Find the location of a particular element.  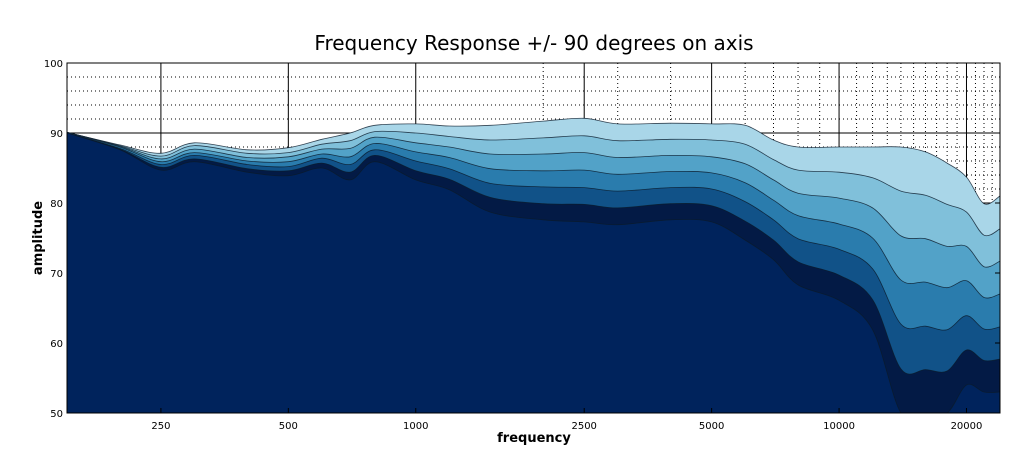

y-tick-label: 70 is located at coordinates (56, 274).